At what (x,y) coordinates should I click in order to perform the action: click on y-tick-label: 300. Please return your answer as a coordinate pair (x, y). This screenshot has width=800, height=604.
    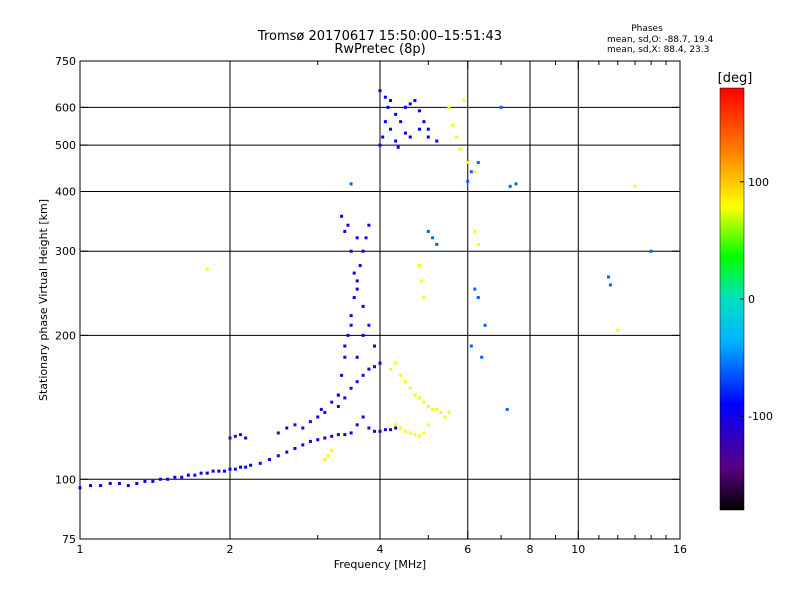
    Looking at the image, I should click on (65, 251).